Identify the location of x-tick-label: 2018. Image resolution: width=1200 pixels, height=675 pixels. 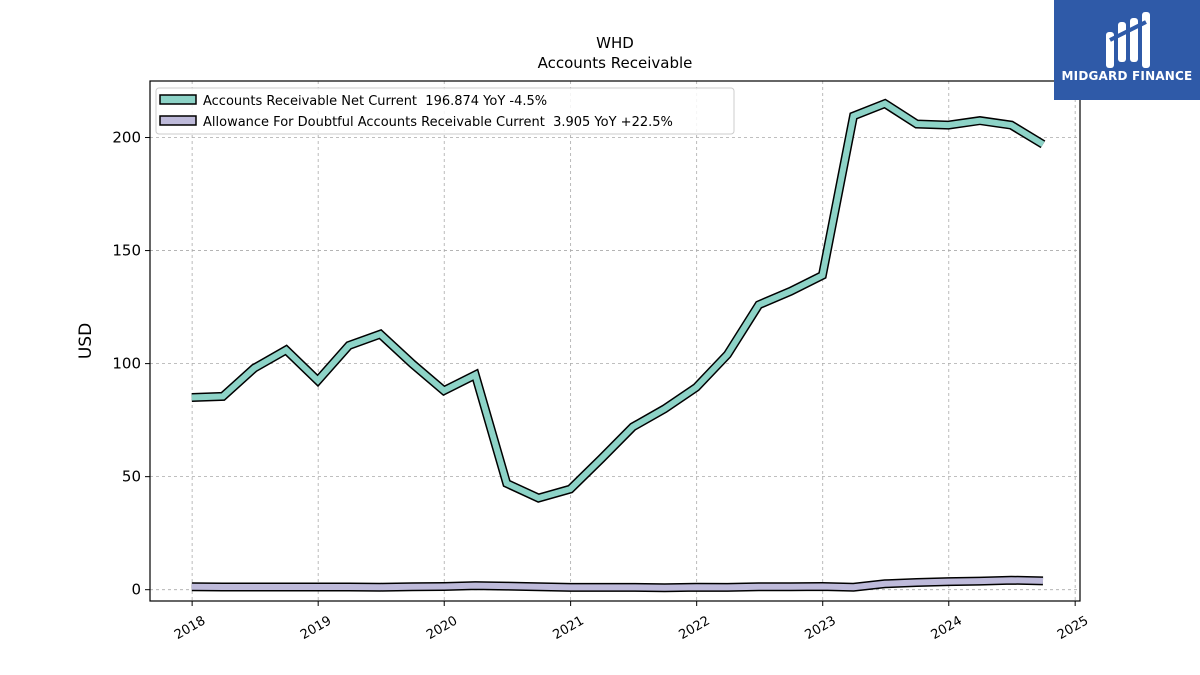
(190, 628).